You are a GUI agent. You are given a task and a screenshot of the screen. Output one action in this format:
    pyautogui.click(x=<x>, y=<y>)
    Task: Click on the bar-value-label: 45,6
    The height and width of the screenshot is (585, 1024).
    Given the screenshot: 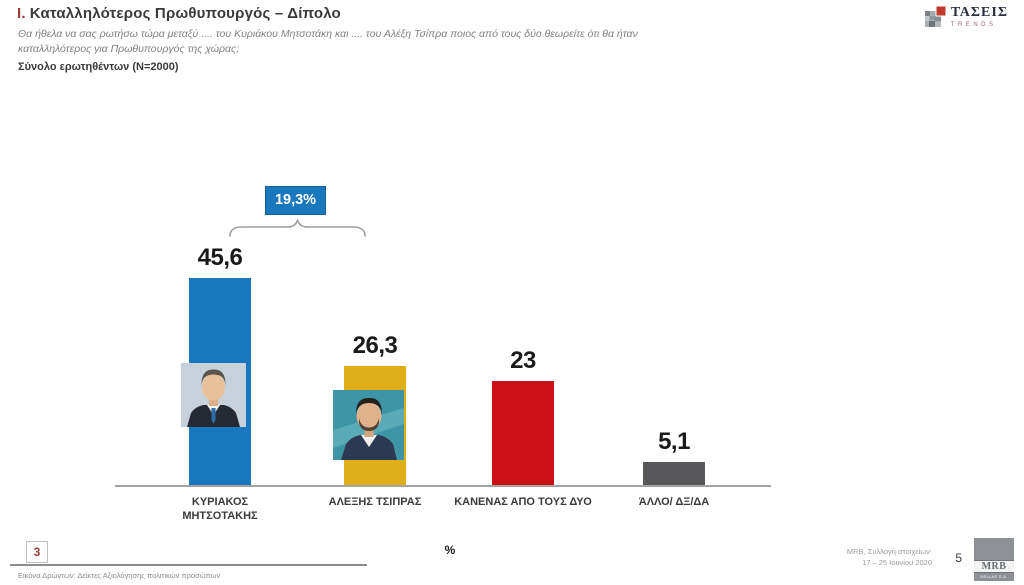 What is the action you would take?
    pyautogui.click(x=220, y=257)
    